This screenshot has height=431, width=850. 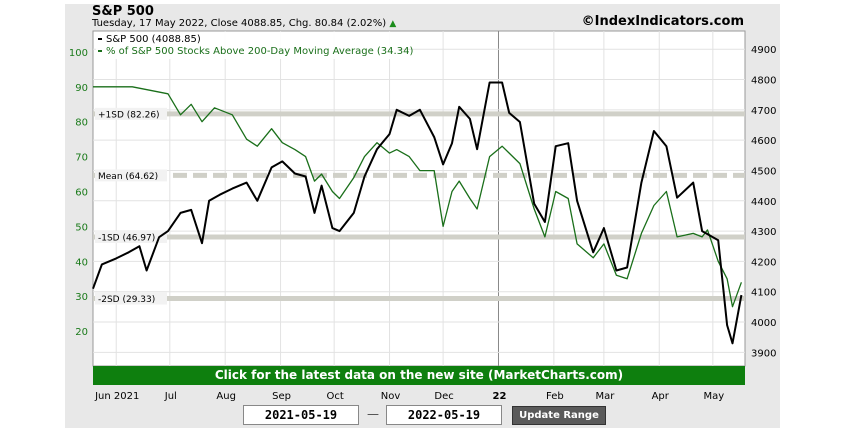 I want to click on right-tick-label: 4600, so click(x=763, y=141).